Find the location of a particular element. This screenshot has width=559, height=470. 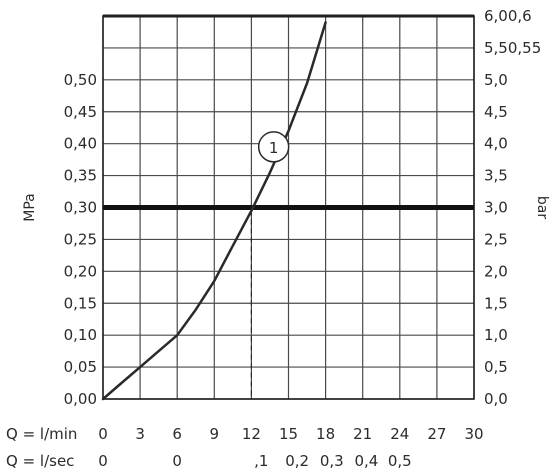

bottom-row-1-tick-9: 27 is located at coordinates (436, 434).